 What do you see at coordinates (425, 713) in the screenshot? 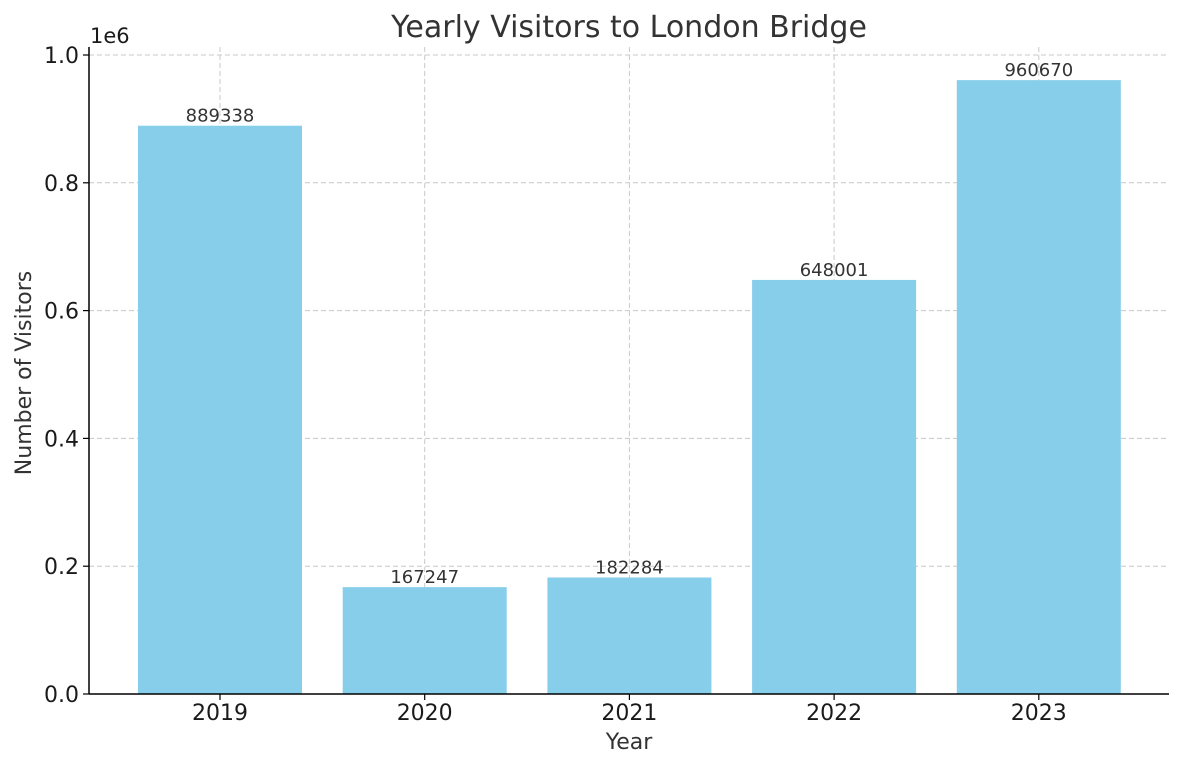
I see `x-tick-label: 2020` at bounding box center [425, 713].